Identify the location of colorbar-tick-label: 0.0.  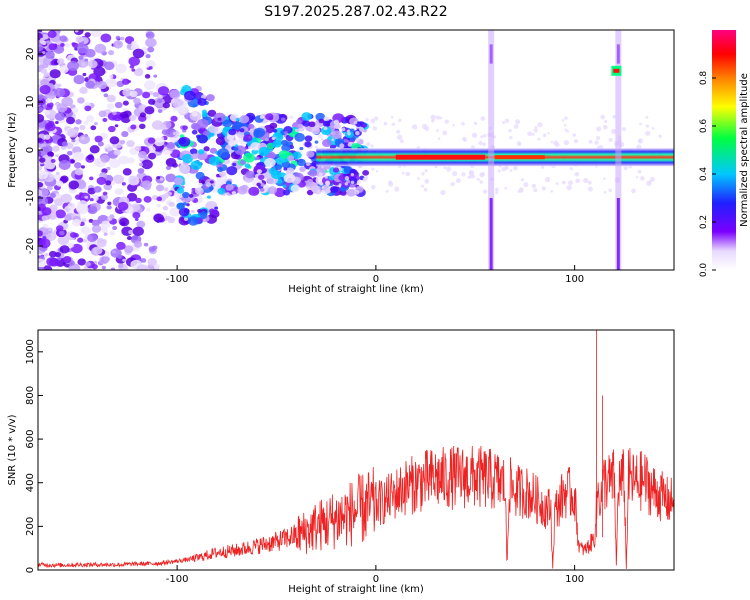
(704, 270).